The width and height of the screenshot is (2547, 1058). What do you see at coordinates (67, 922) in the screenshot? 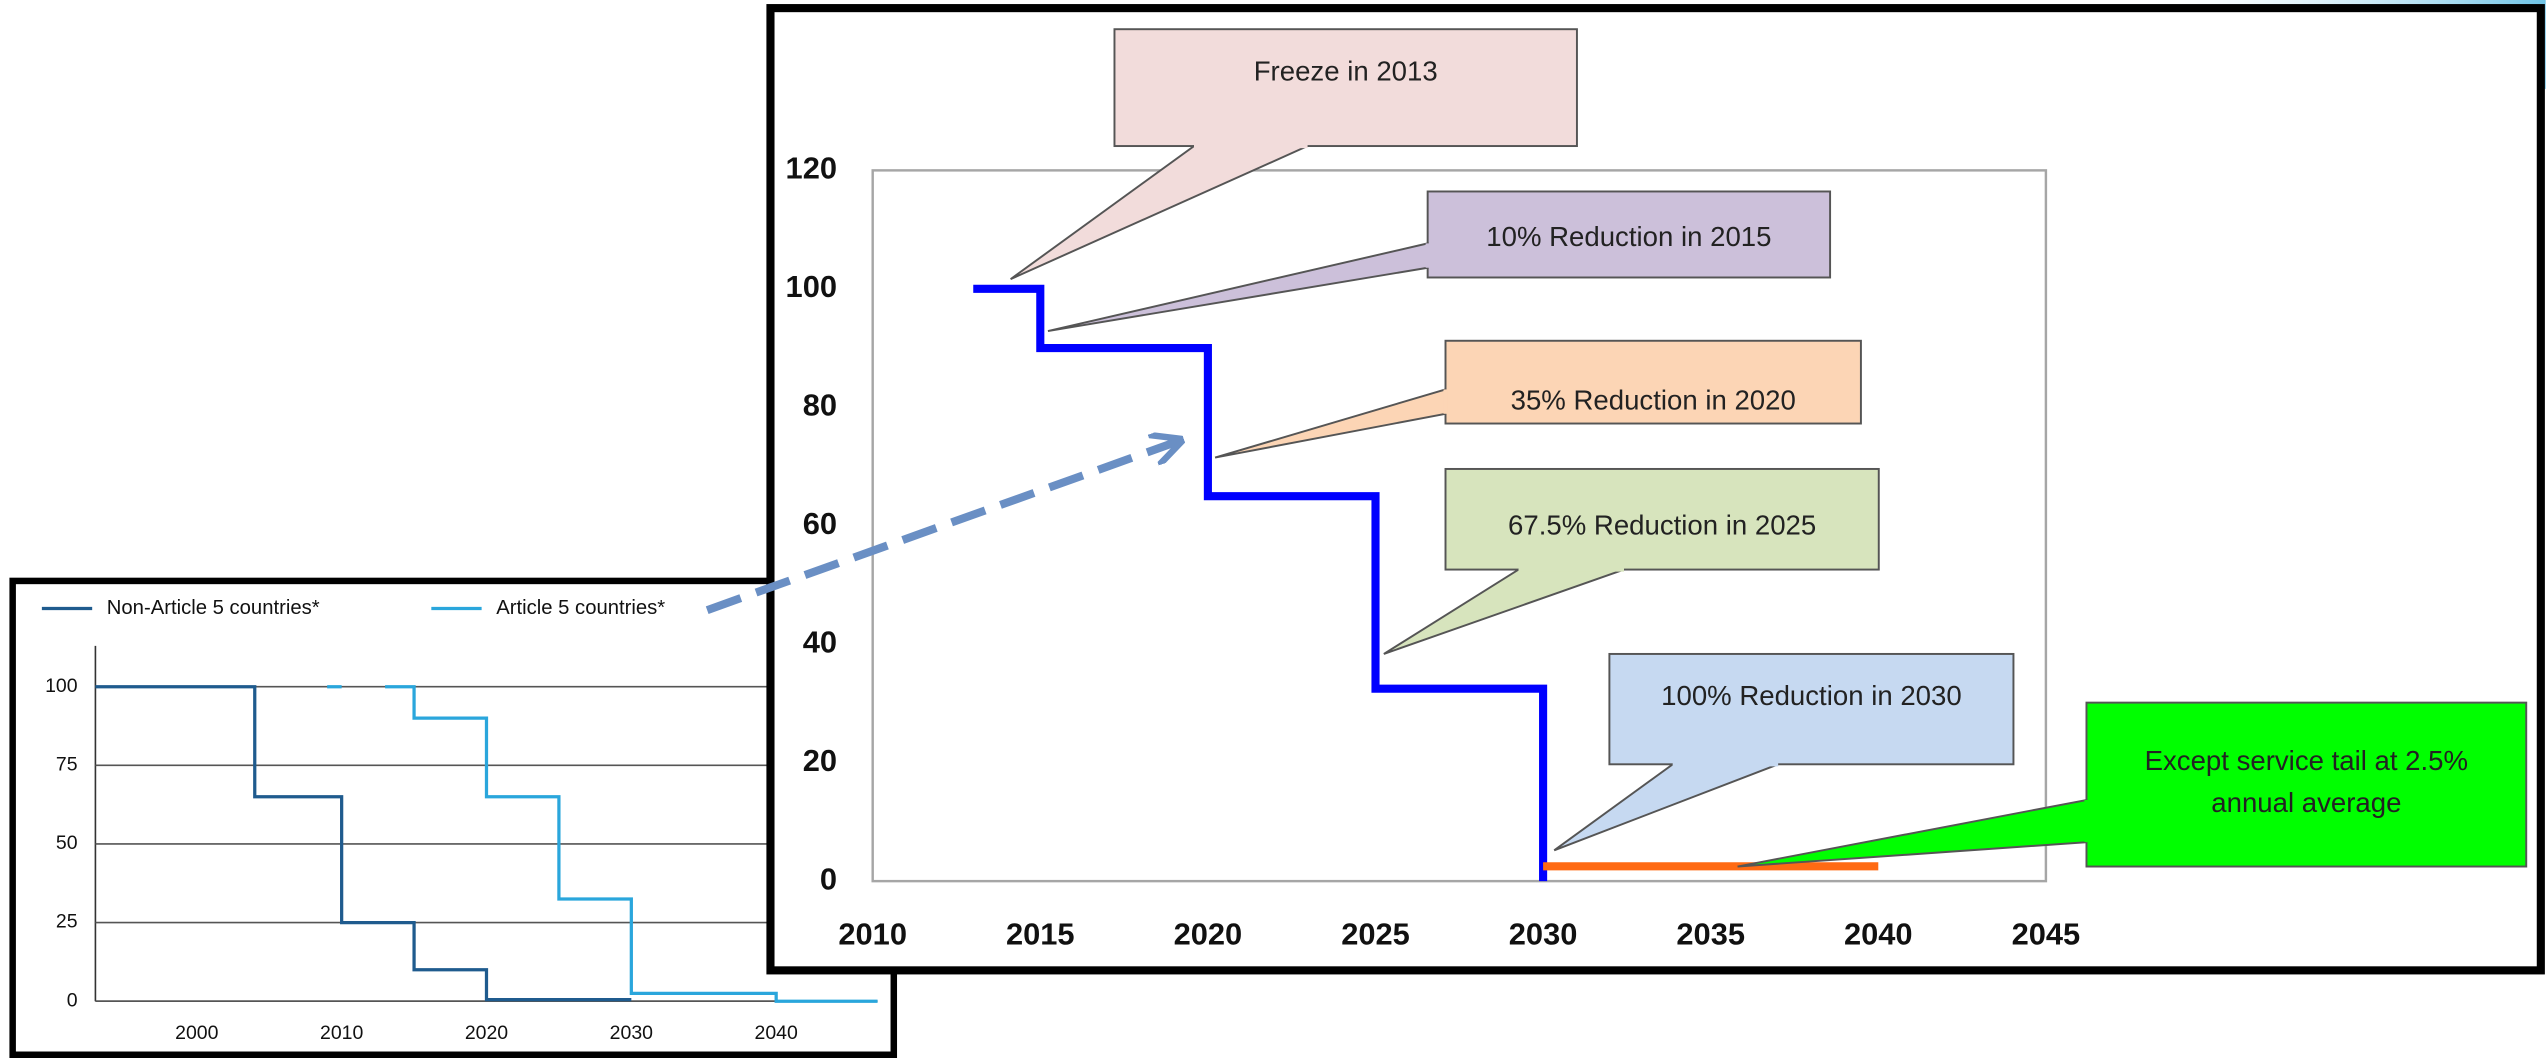
I see `y-tick-label: 25` at bounding box center [67, 922].